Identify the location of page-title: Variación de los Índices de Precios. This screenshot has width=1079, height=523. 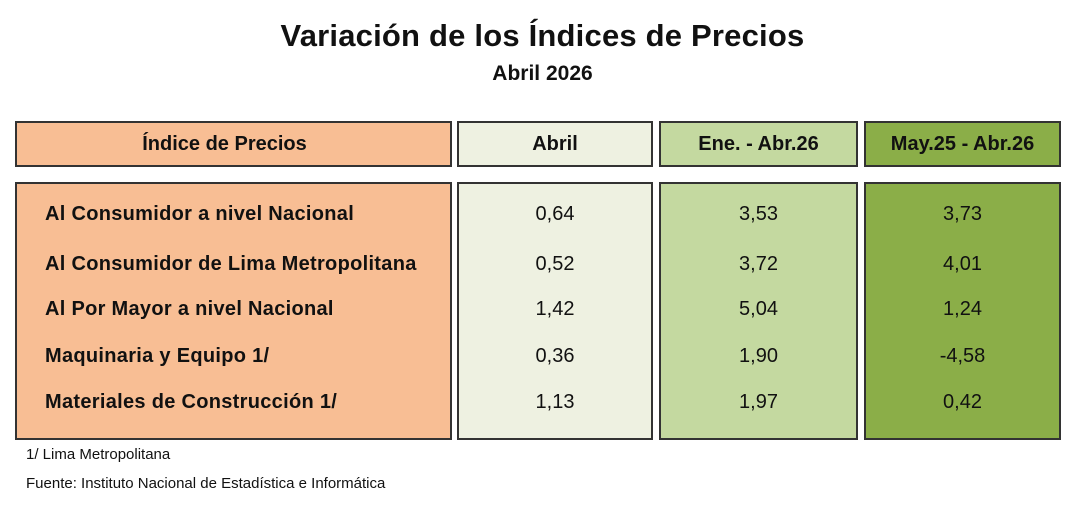
(542, 35).